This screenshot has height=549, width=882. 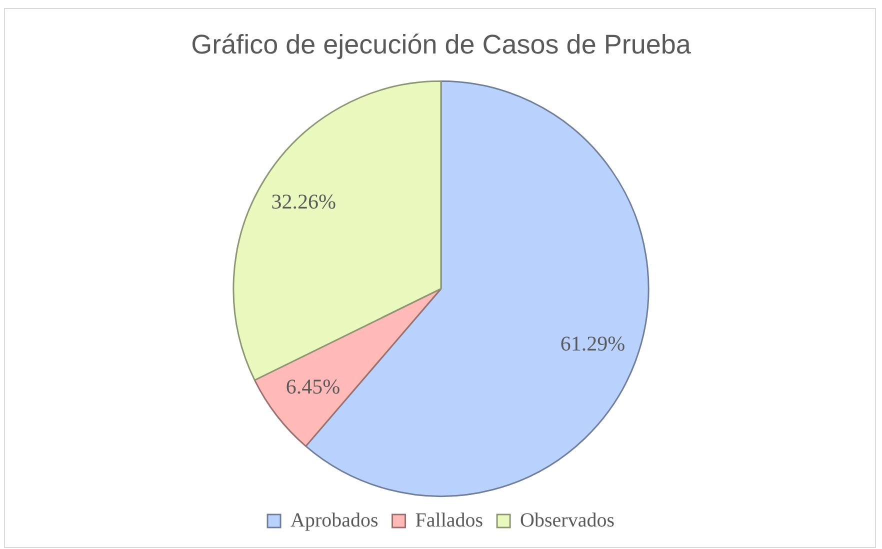 I want to click on chart-title: Gráfico de ejecución de Casos de Prueba, so click(x=441, y=45).